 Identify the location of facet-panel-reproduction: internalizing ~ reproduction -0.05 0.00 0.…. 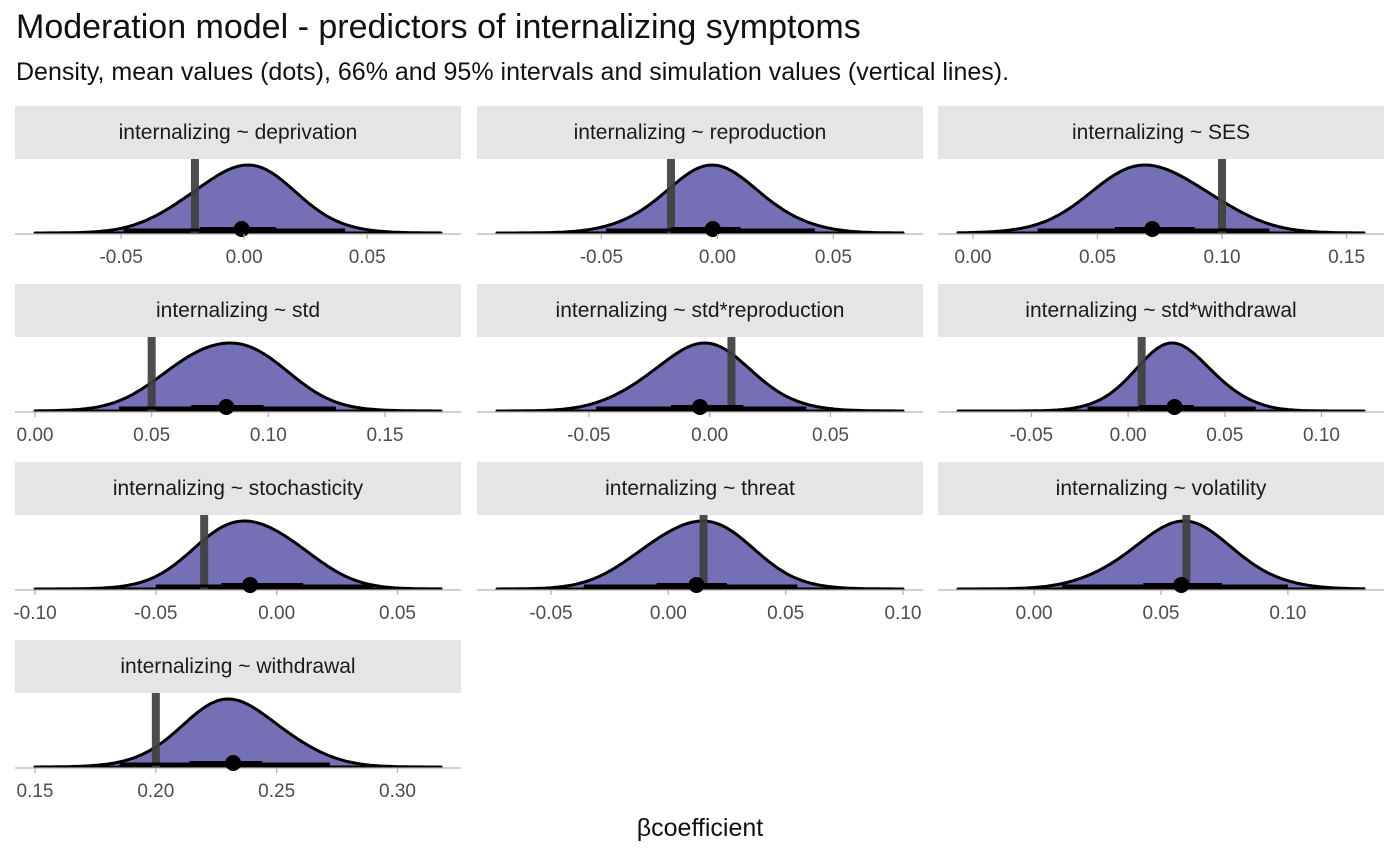
(700, 187).